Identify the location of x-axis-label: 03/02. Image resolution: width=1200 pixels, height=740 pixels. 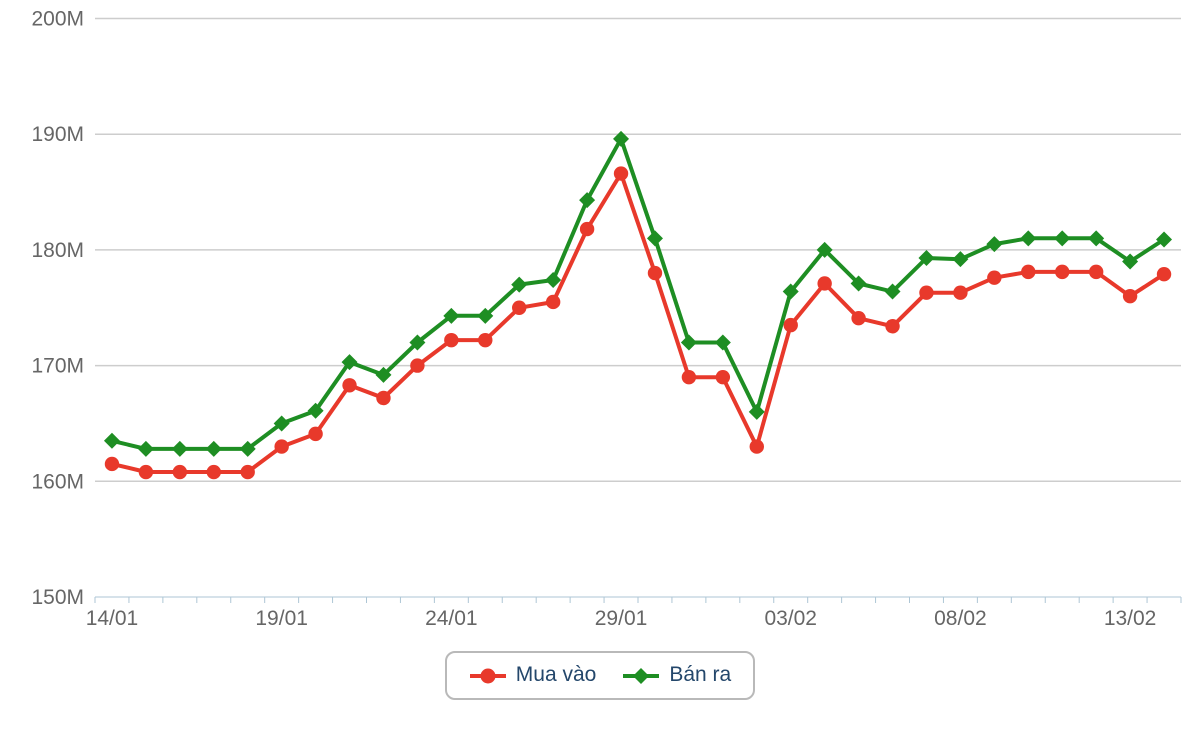
(790, 618).